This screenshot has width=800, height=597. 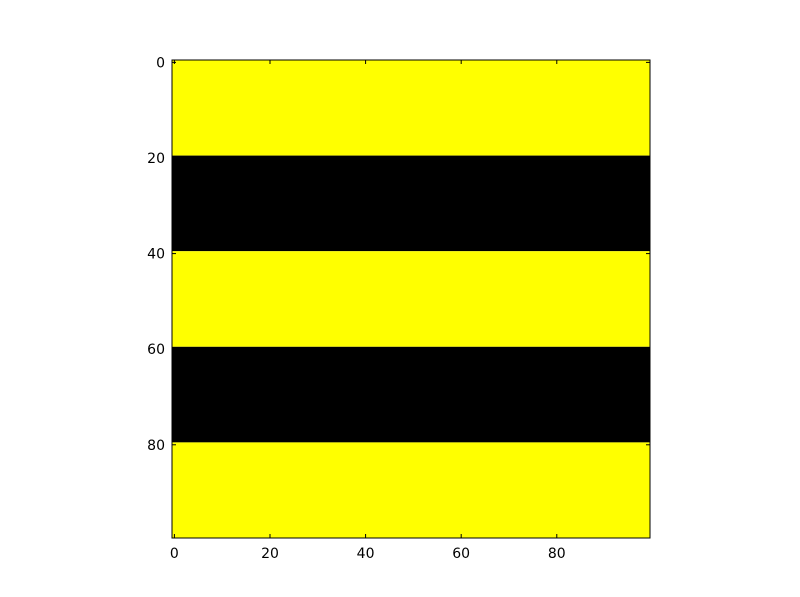 I want to click on y-tick-label-60: 60, so click(x=156, y=350).